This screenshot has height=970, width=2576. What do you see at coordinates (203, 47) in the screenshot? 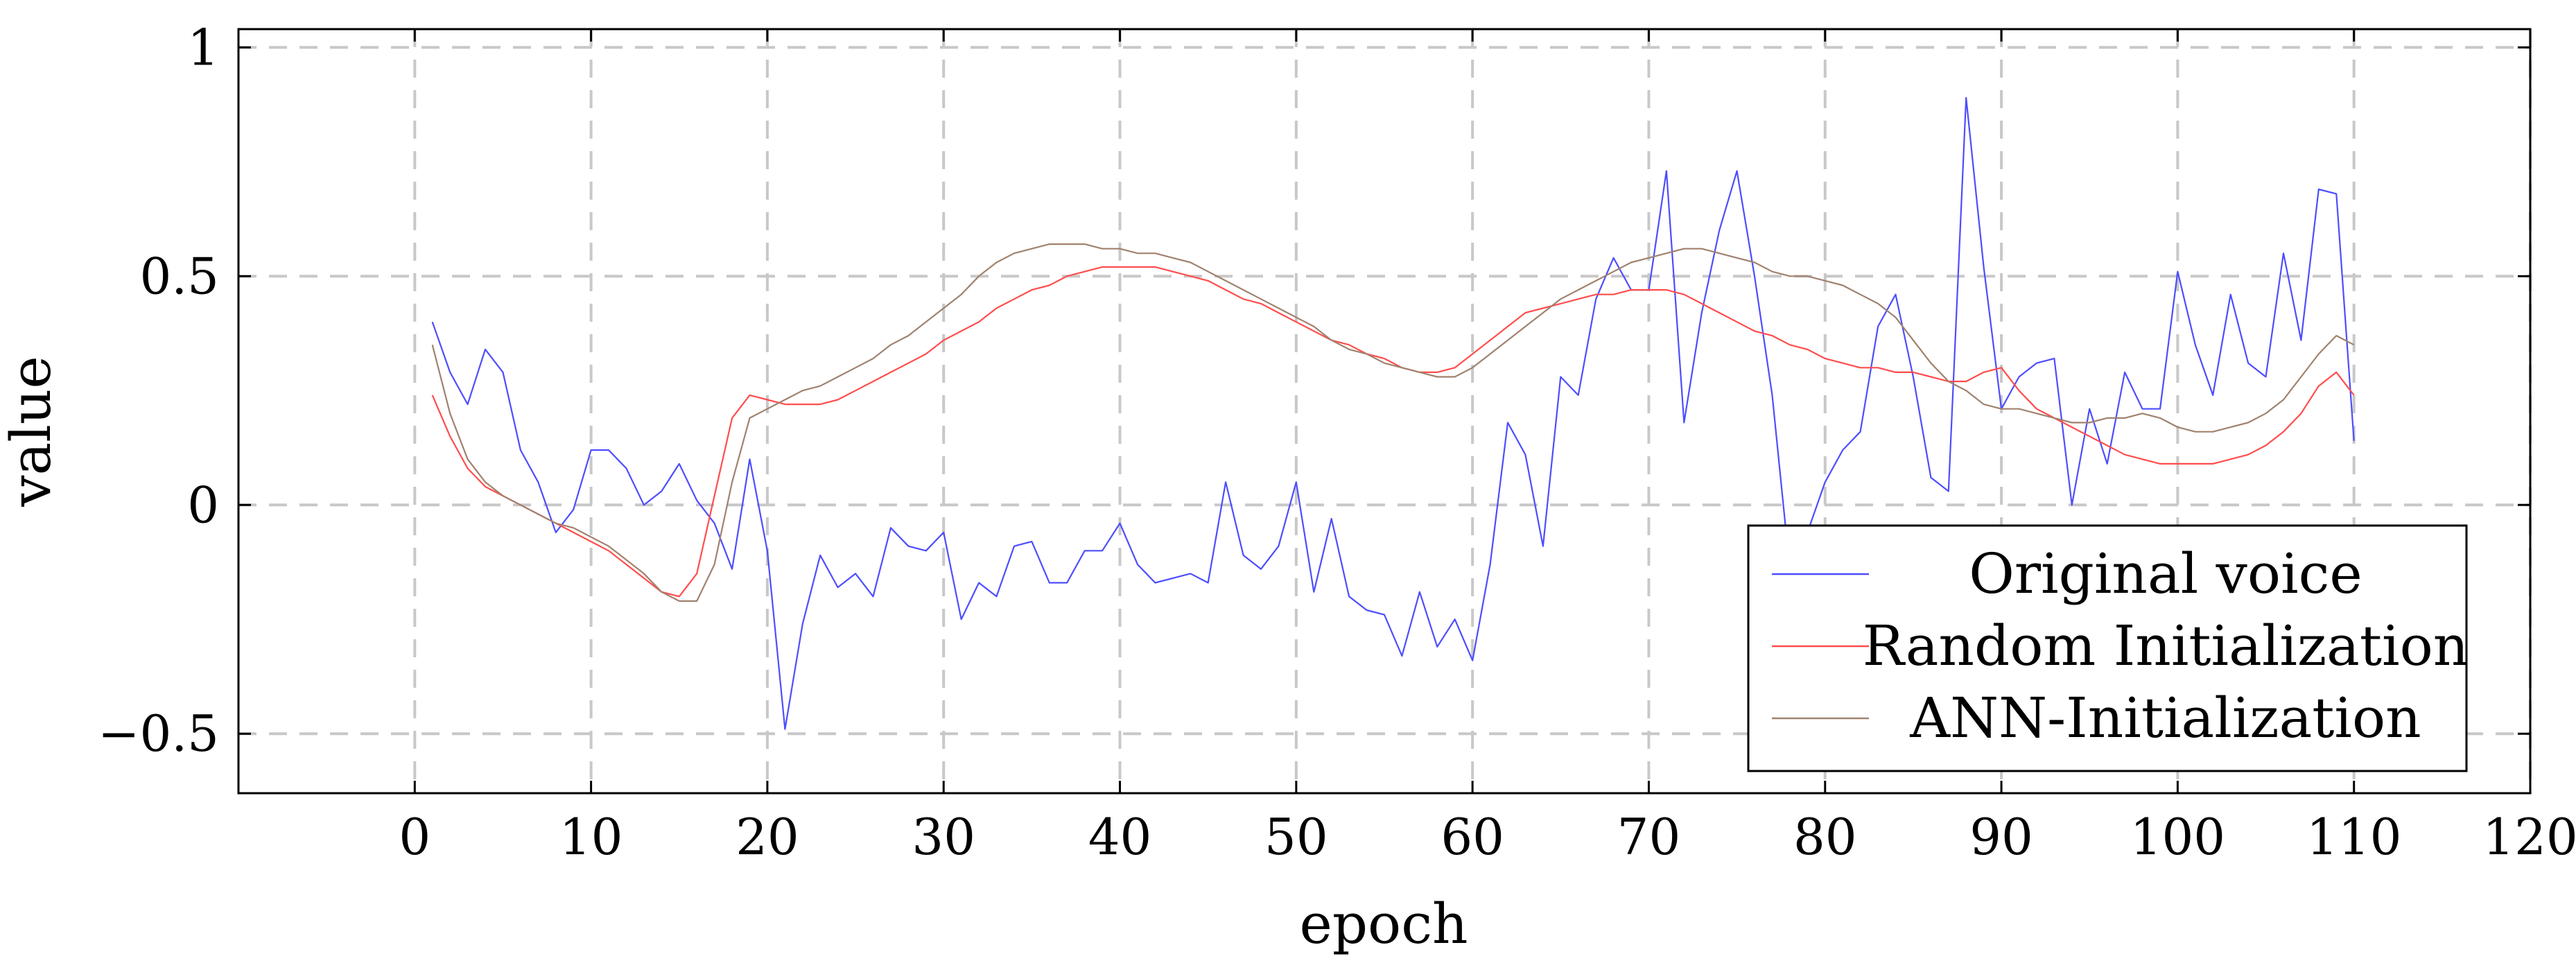
I see `y-tick-label: 1` at bounding box center [203, 47].